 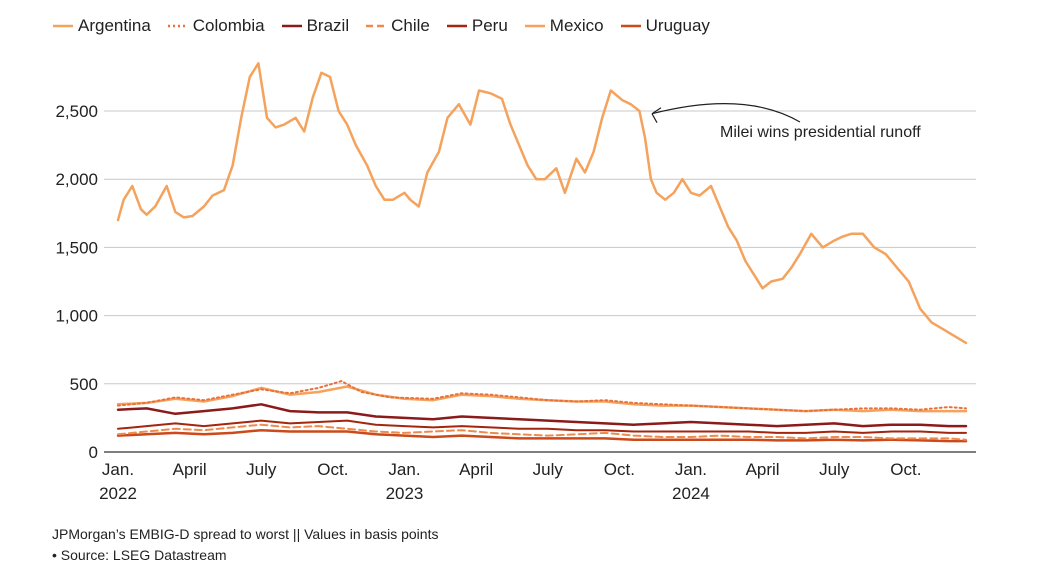 What do you see at coordinates (118, 469) in the screenshot?
I see `x-tick-label-0: Jan.` at bounding box center [118, 469].